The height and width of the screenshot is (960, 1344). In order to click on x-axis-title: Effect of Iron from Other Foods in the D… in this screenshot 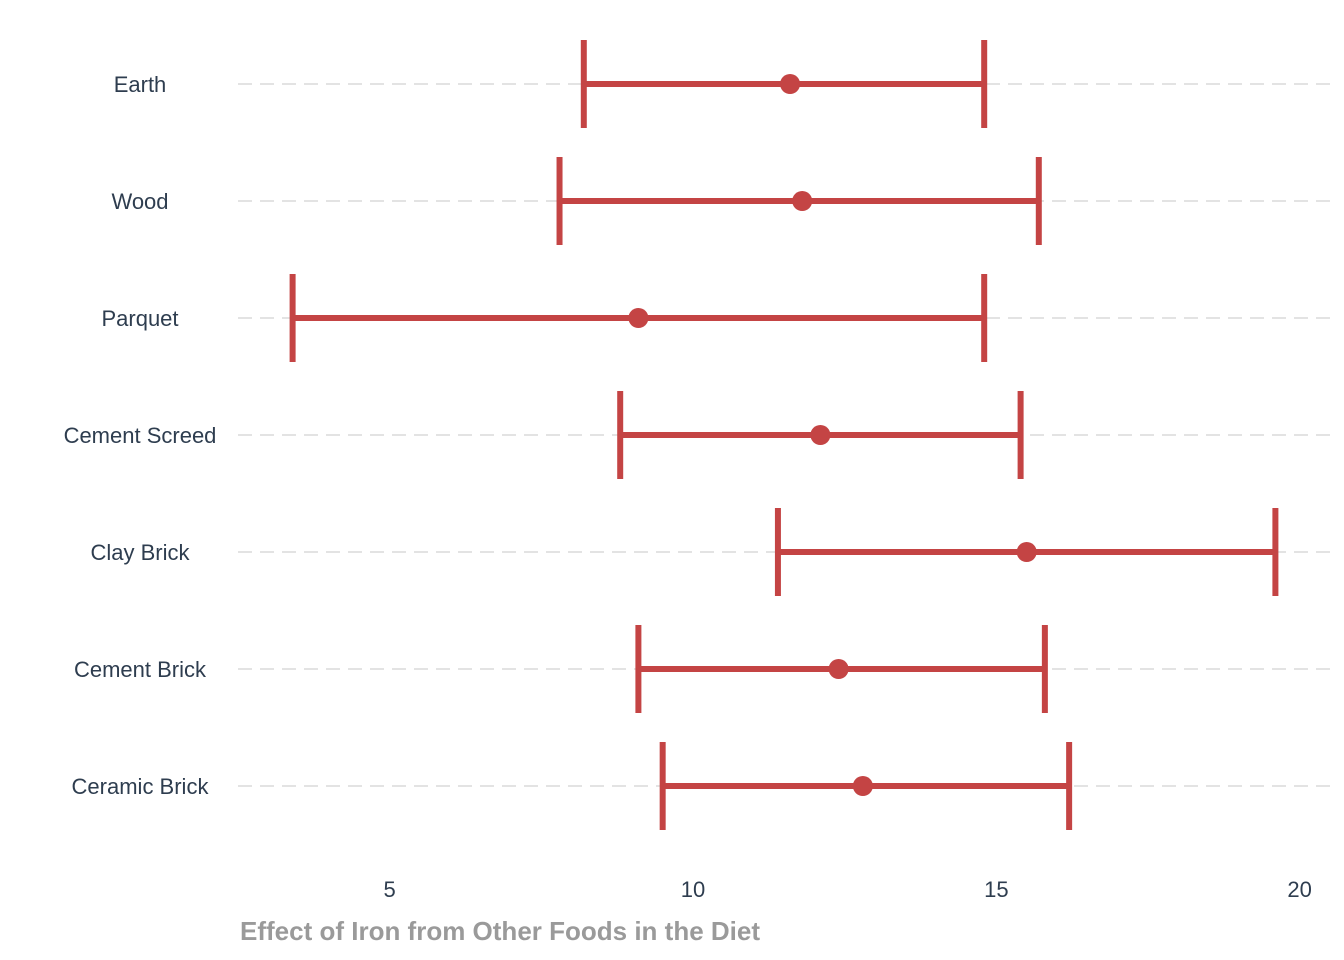, I will do `click(500, 931)`.